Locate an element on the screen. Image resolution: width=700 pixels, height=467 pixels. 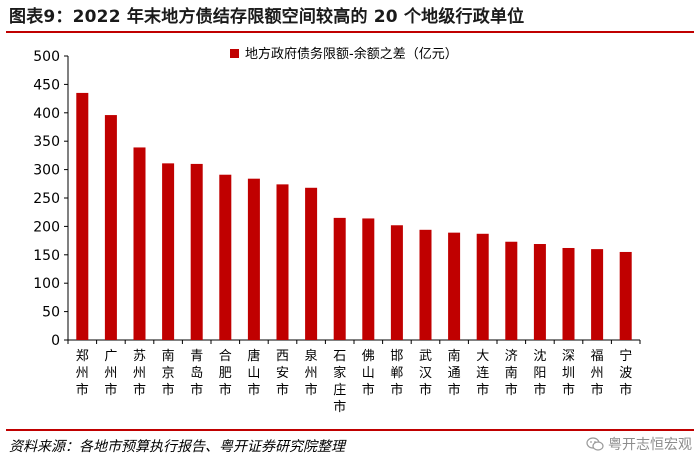
x-tick-label: 郑州市 is located at coordinates (82, 373).